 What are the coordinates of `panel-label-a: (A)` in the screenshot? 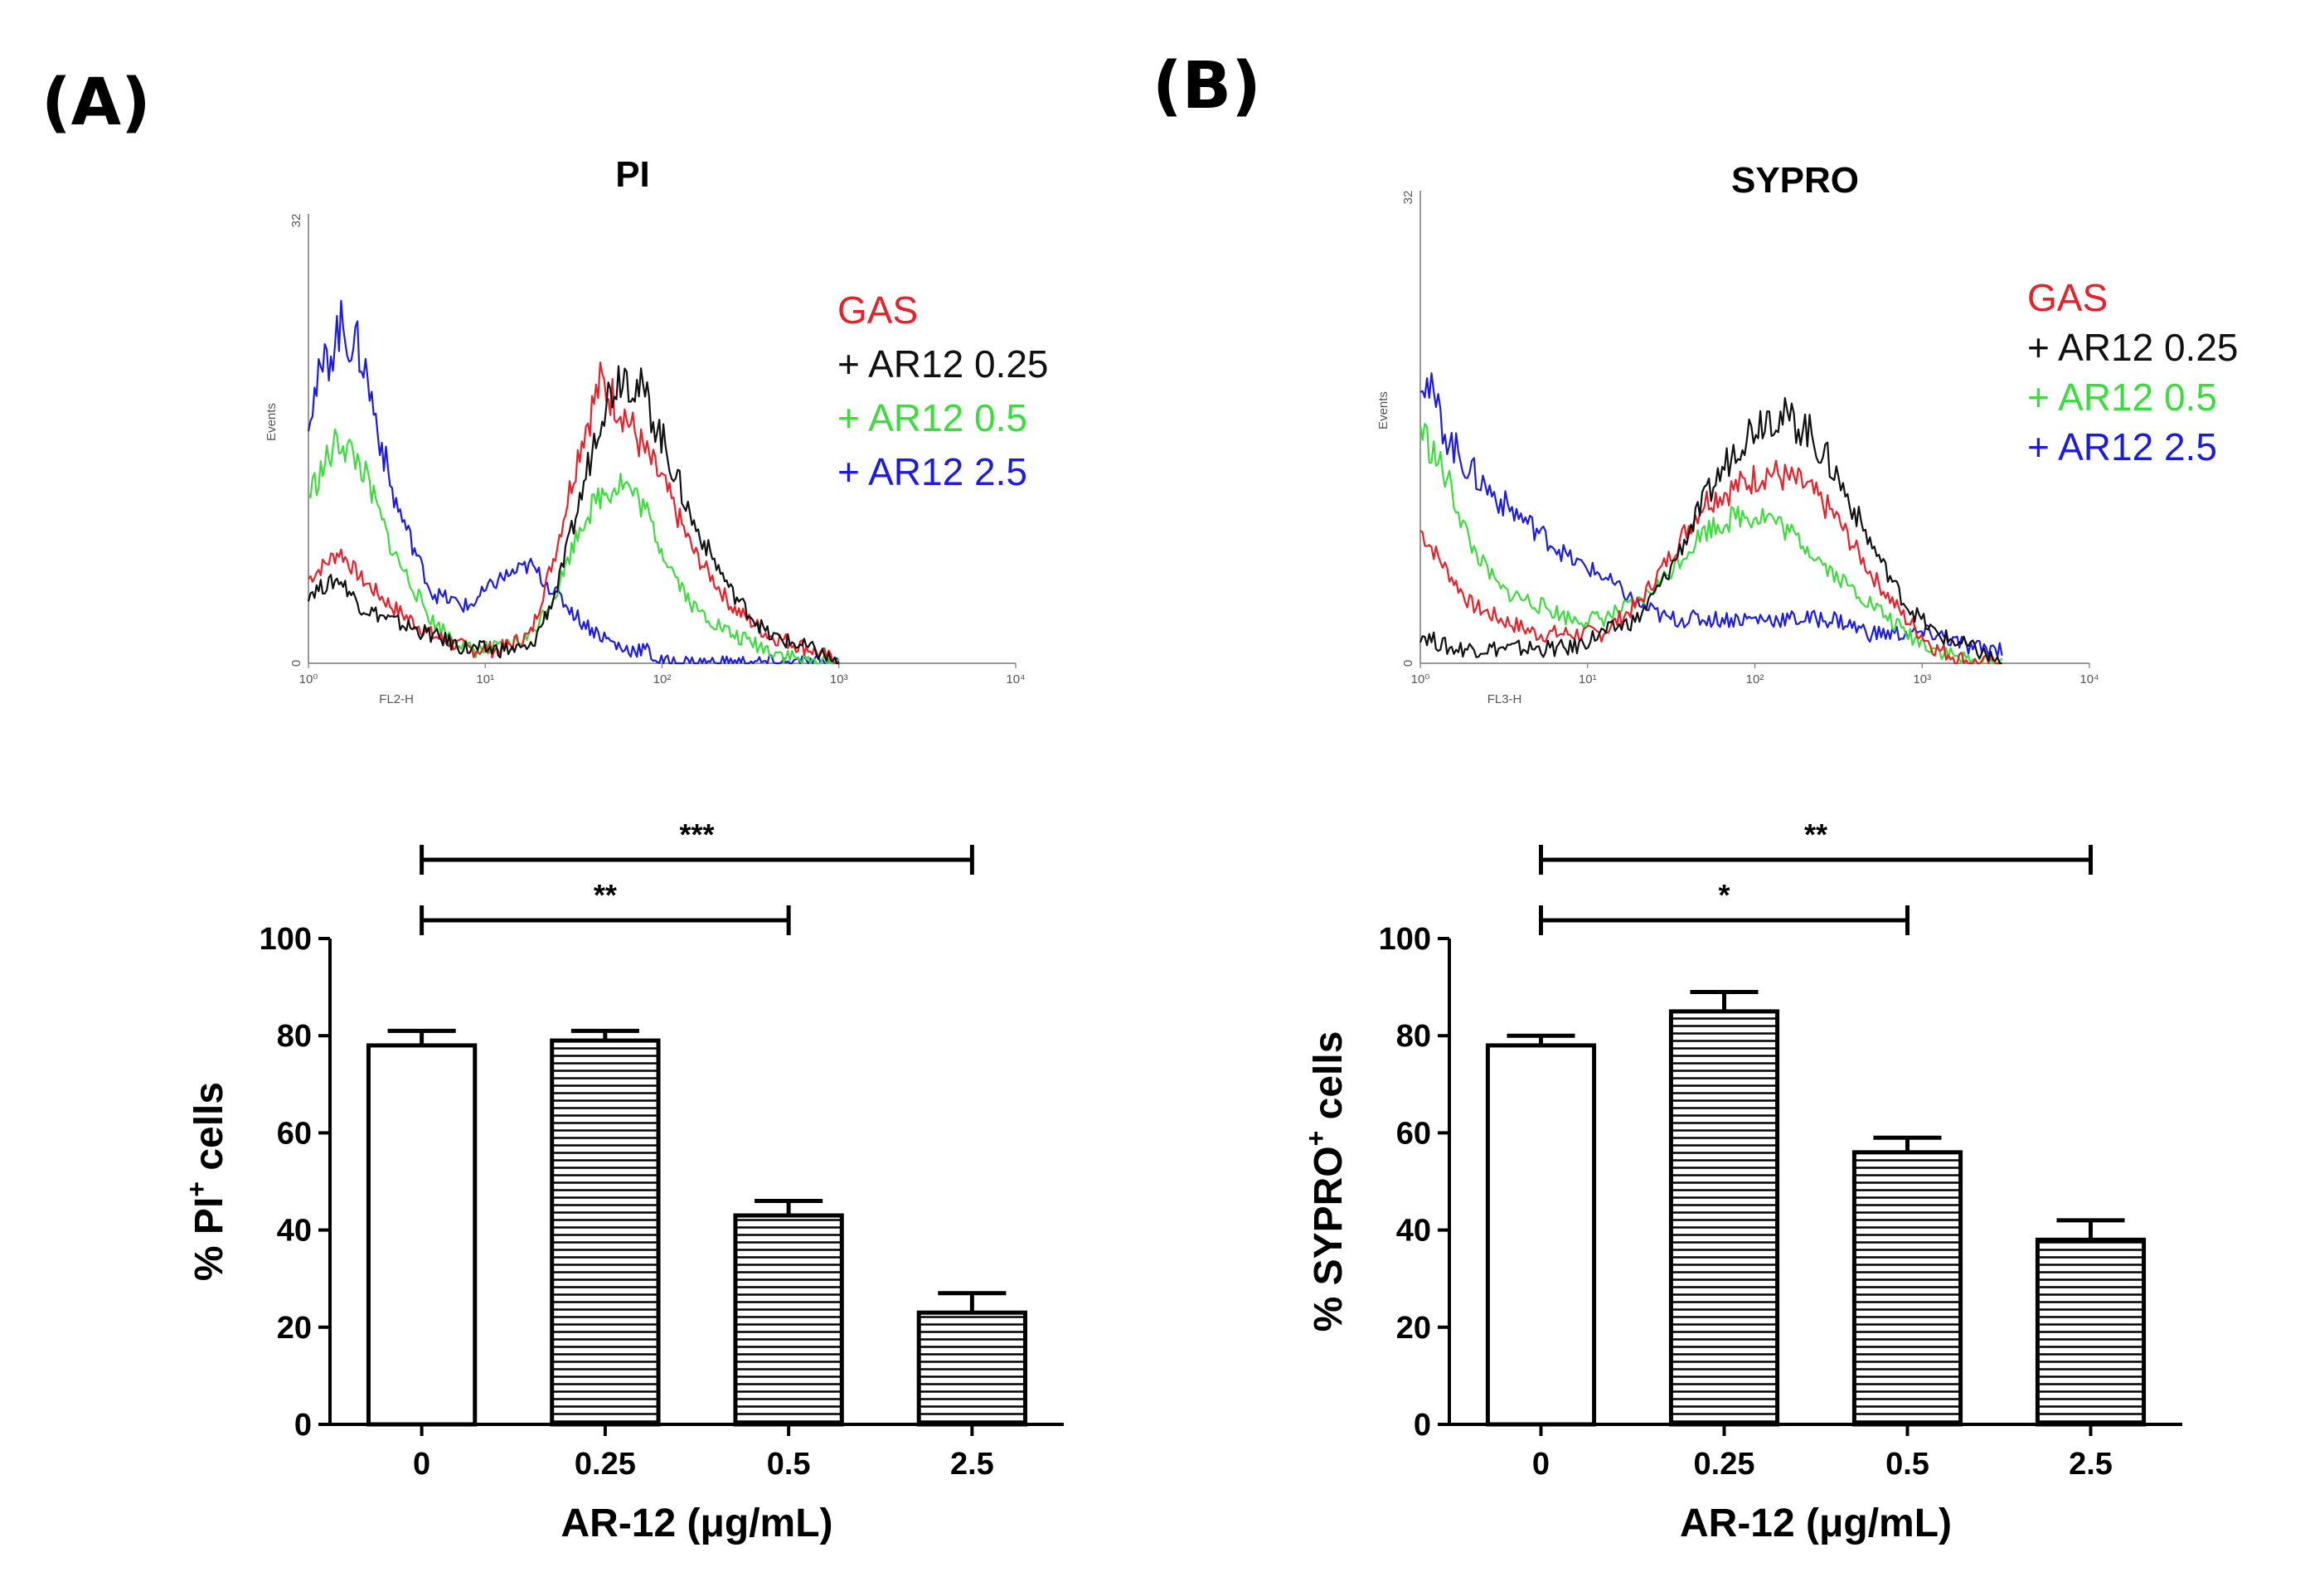 It's located at (96, 103).